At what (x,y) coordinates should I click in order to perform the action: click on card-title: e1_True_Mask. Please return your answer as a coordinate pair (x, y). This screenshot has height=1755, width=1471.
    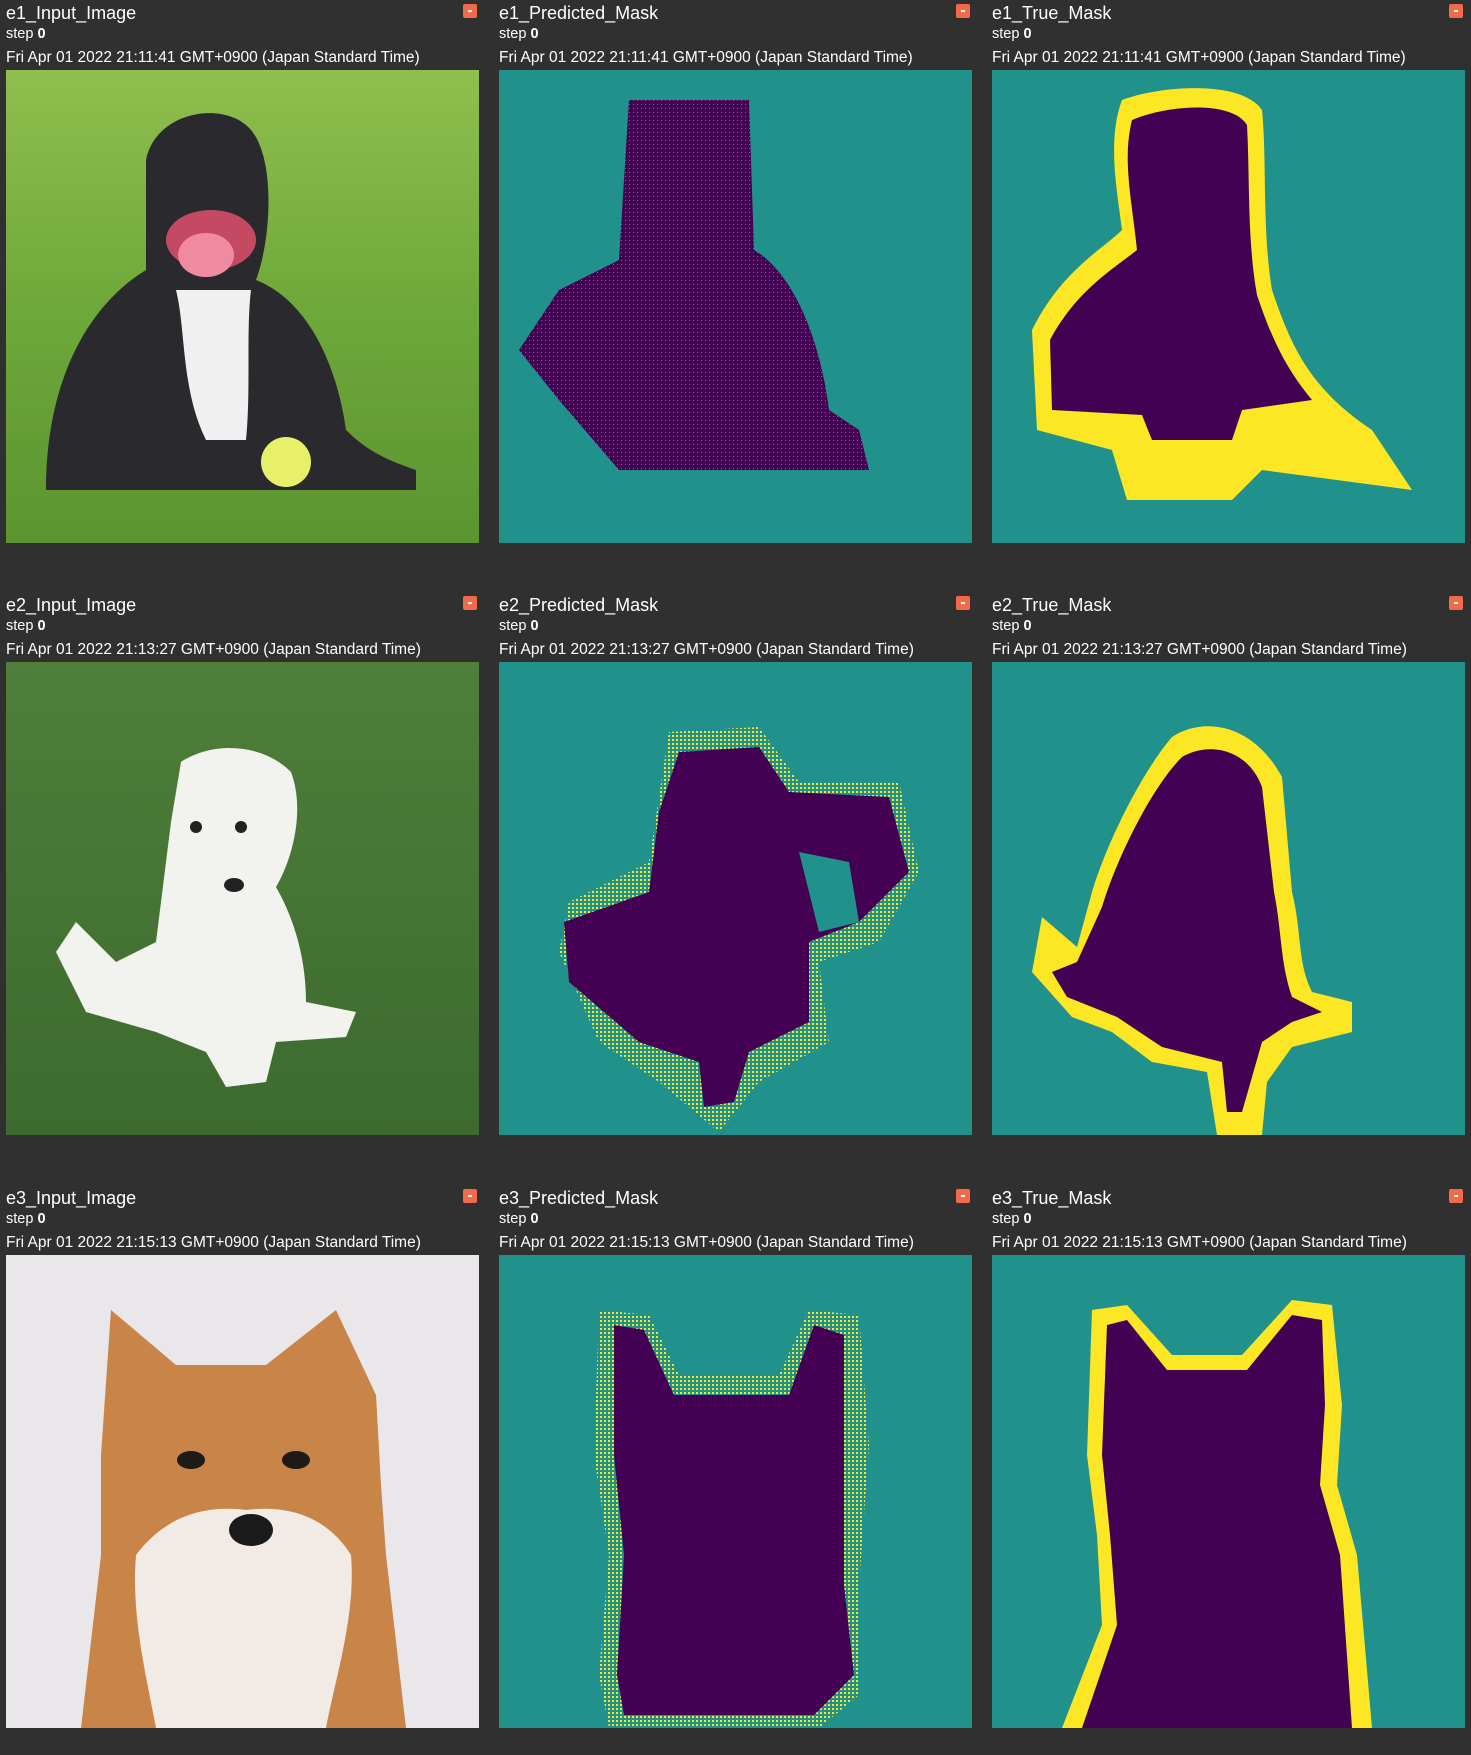
    Looking at the image, I should click on (1052, 13).